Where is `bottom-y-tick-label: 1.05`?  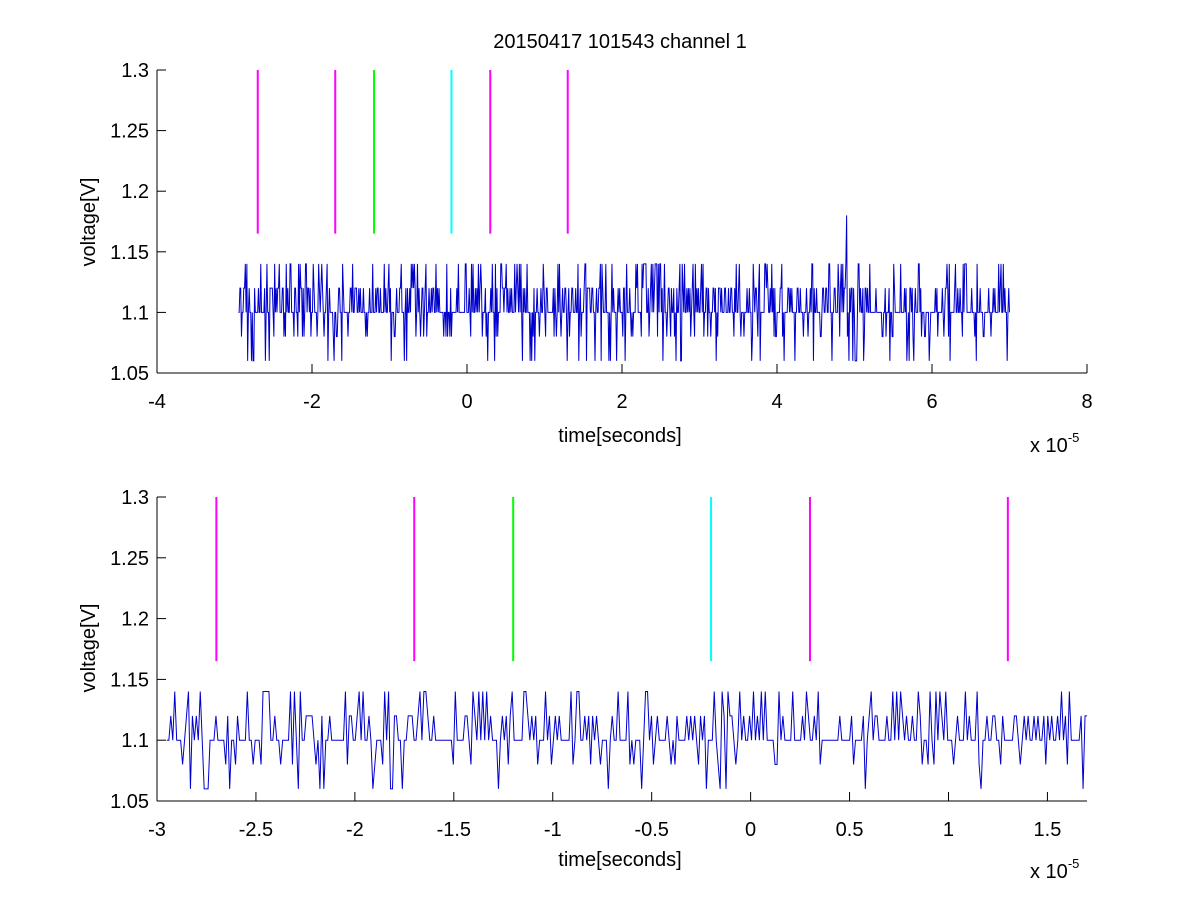 bottom-y-tick-label: 1.05 is located at coordinates (129, 802).